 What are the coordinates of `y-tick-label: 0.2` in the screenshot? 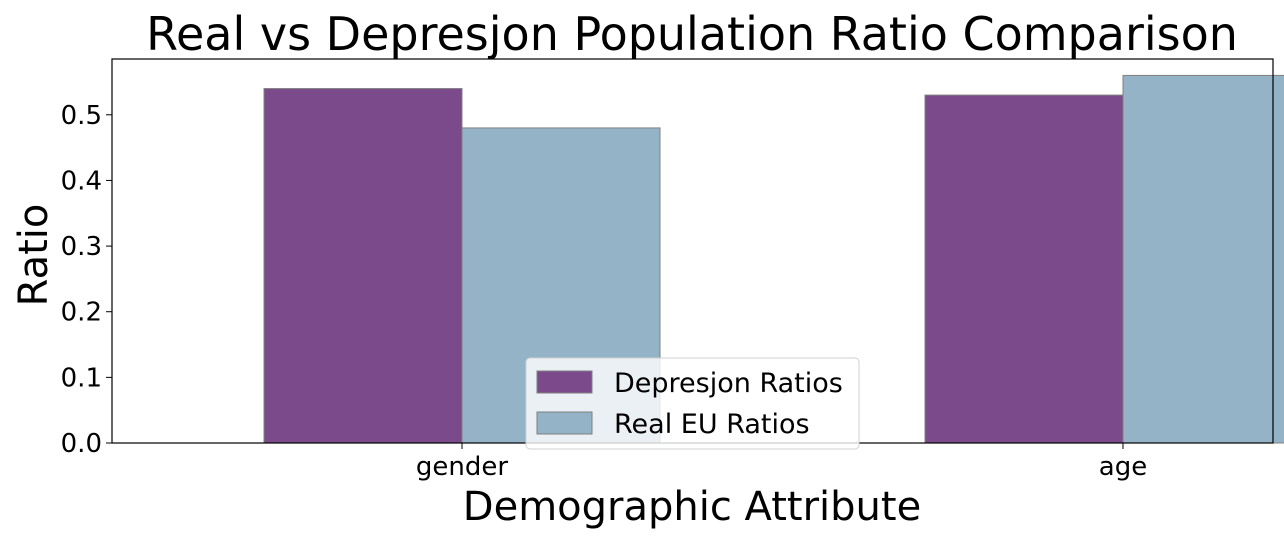 It's located at (81, 313).